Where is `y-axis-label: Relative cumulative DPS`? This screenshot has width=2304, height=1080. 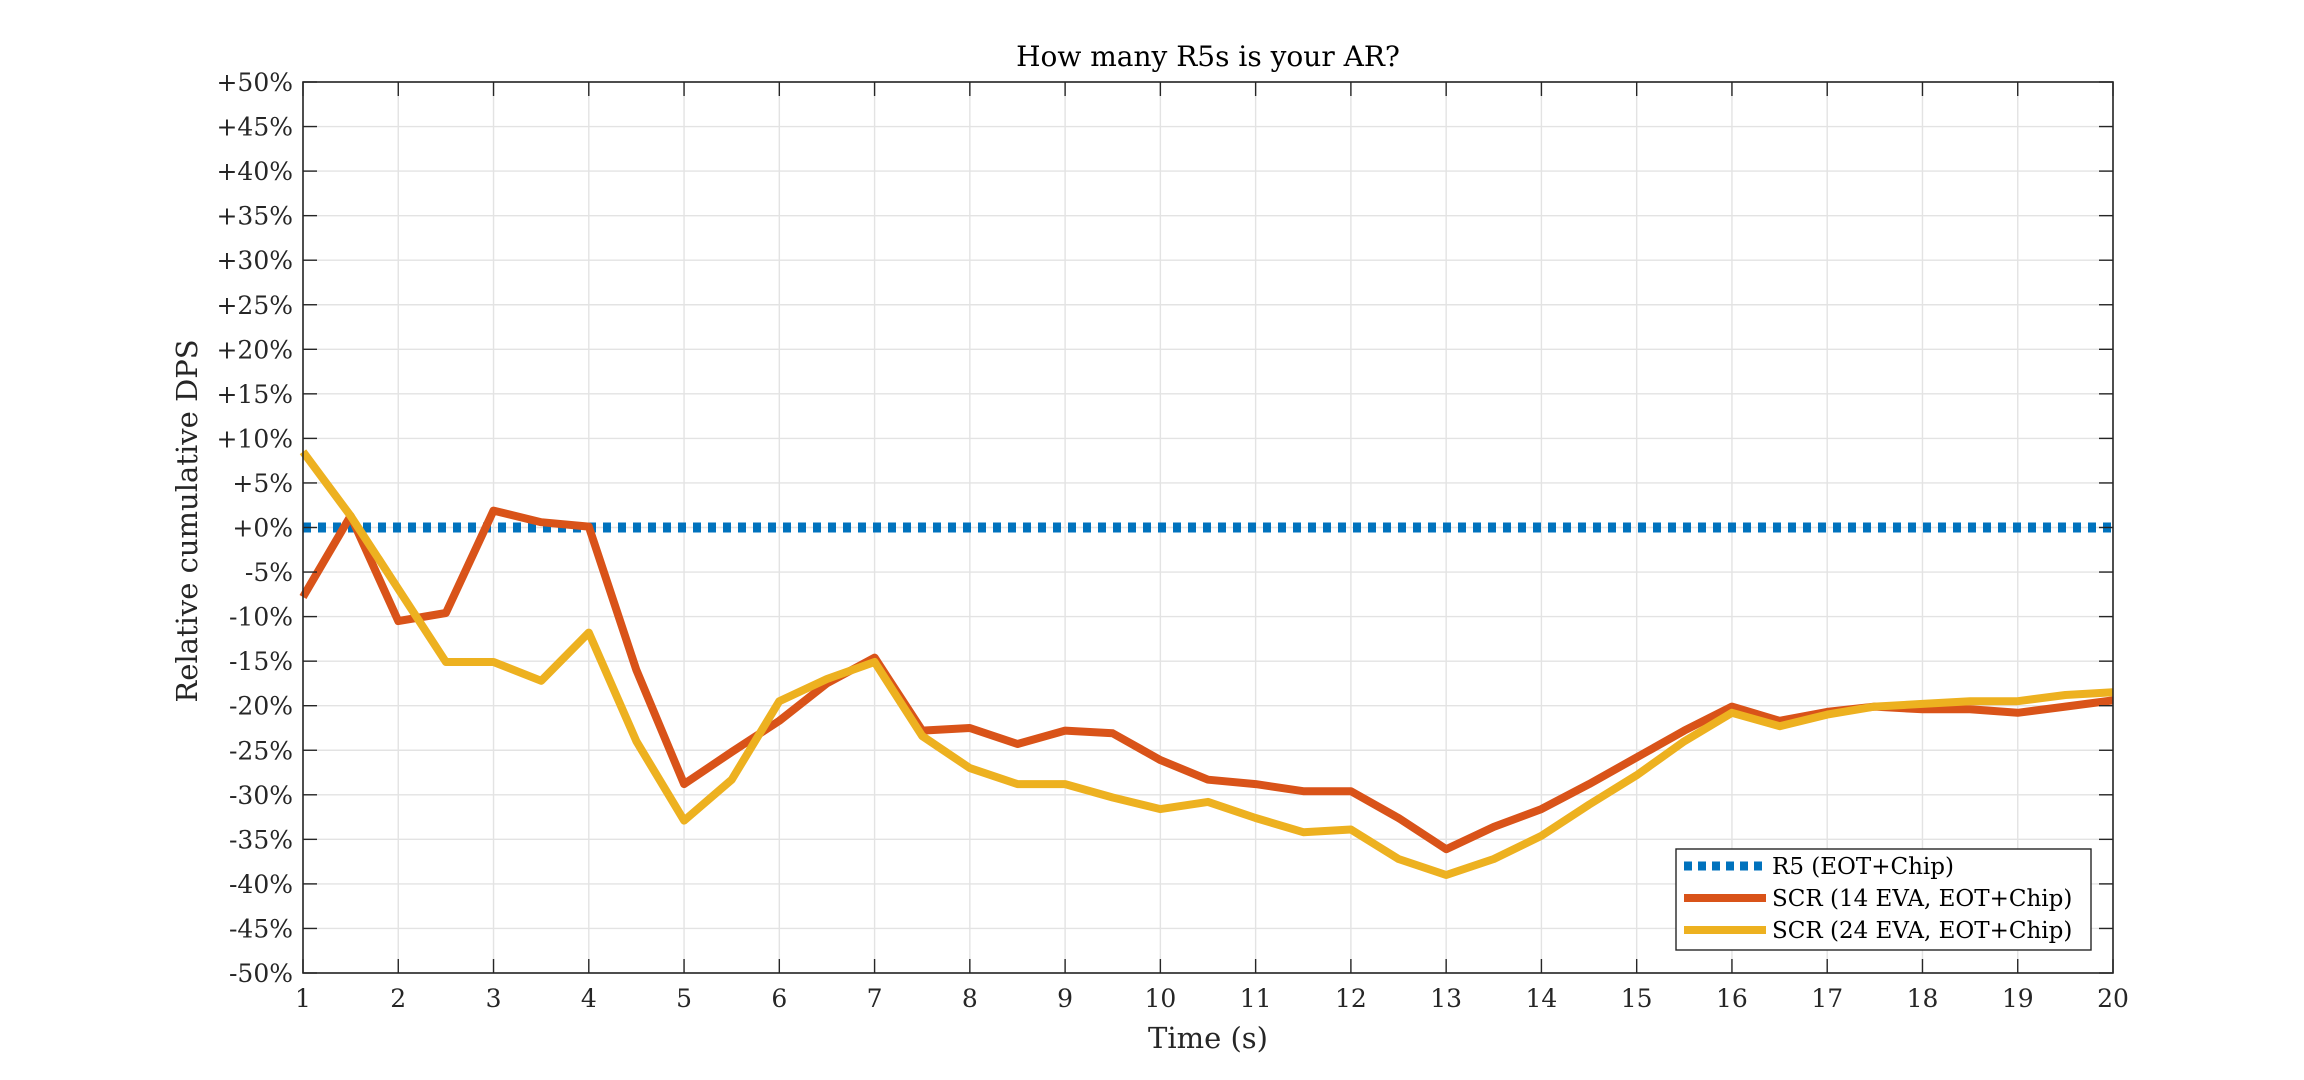 y-axis-label: Relative cumulative DPS is located at coordinates (187, 520).